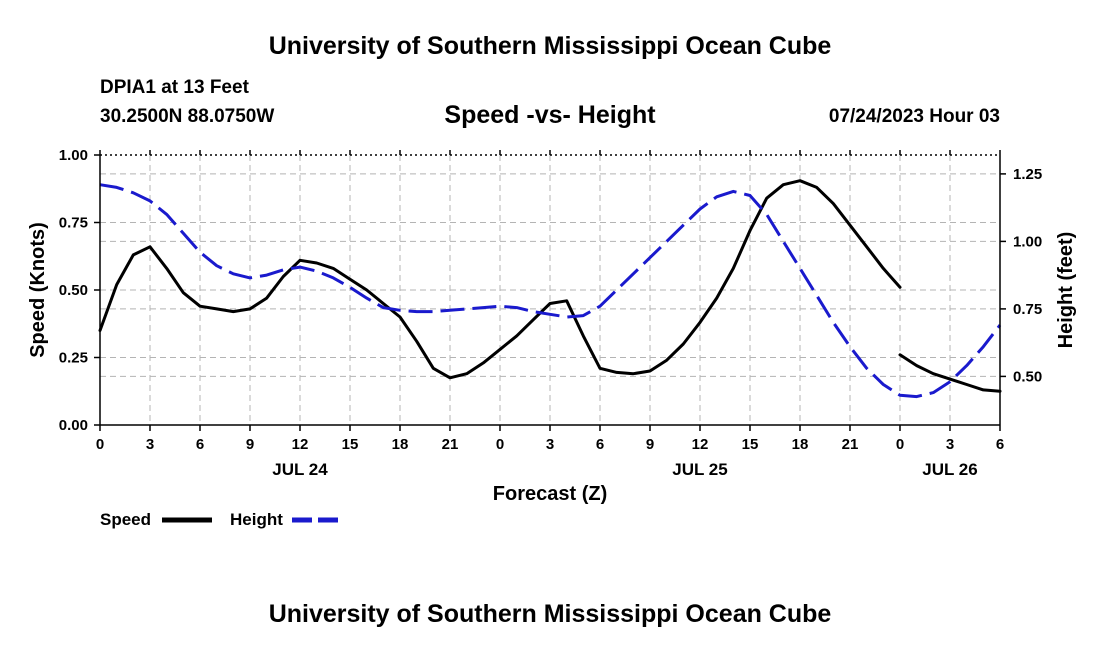 The height and width of the screenshot is (650, 1100). What do you see at coordinates (1027, 309) in the screenshot?
I see `y2-tick-label: 0.75` at bounding box center [1027, 309].